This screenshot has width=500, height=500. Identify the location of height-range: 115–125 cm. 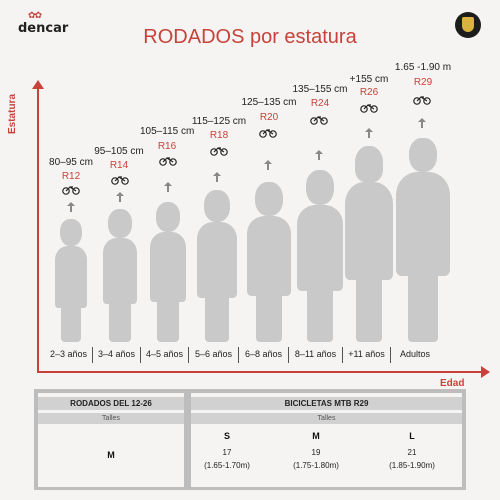
(219, 121).